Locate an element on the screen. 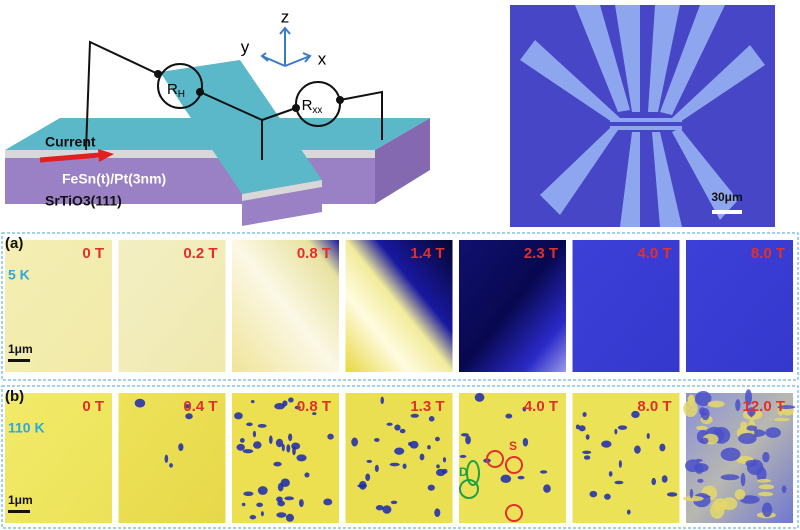 This screenshot has height=530, width=800. panel-label: (a) is located at coordinates (14, 243).